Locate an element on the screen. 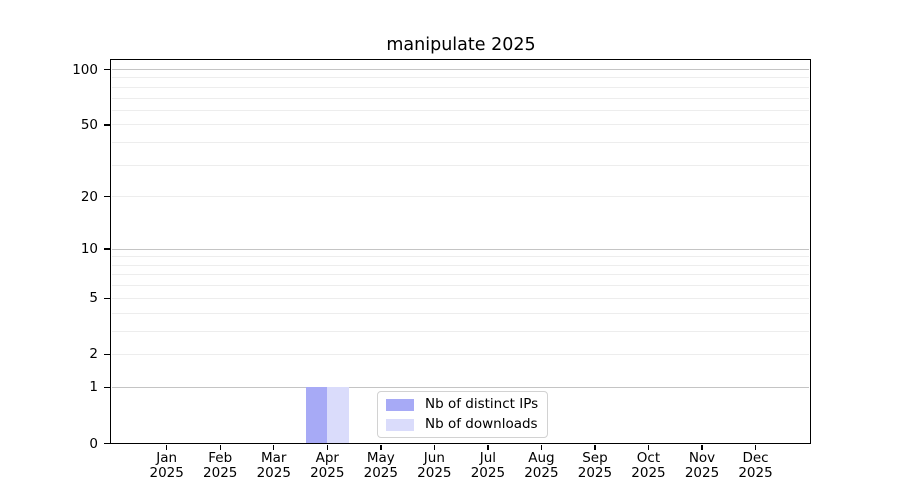  x-tick-label-month: Jul is located at coordinates (488, 458).